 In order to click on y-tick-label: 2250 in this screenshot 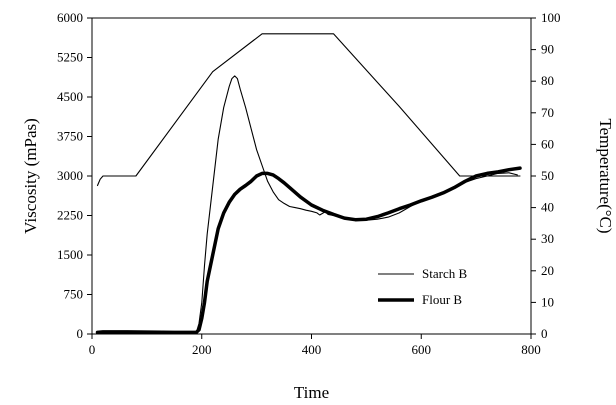, I will do `click(70, 215)`.